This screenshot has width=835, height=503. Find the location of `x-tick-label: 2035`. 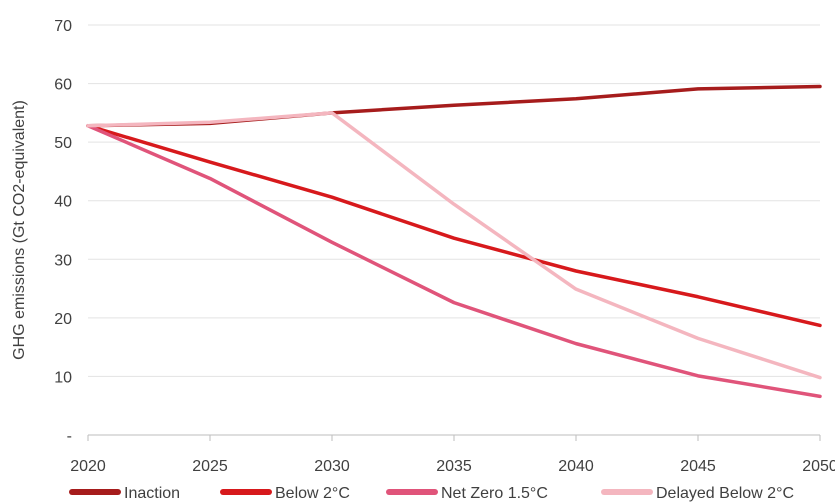

x-tick-label: 2035 is located at coordinates (454, 466).